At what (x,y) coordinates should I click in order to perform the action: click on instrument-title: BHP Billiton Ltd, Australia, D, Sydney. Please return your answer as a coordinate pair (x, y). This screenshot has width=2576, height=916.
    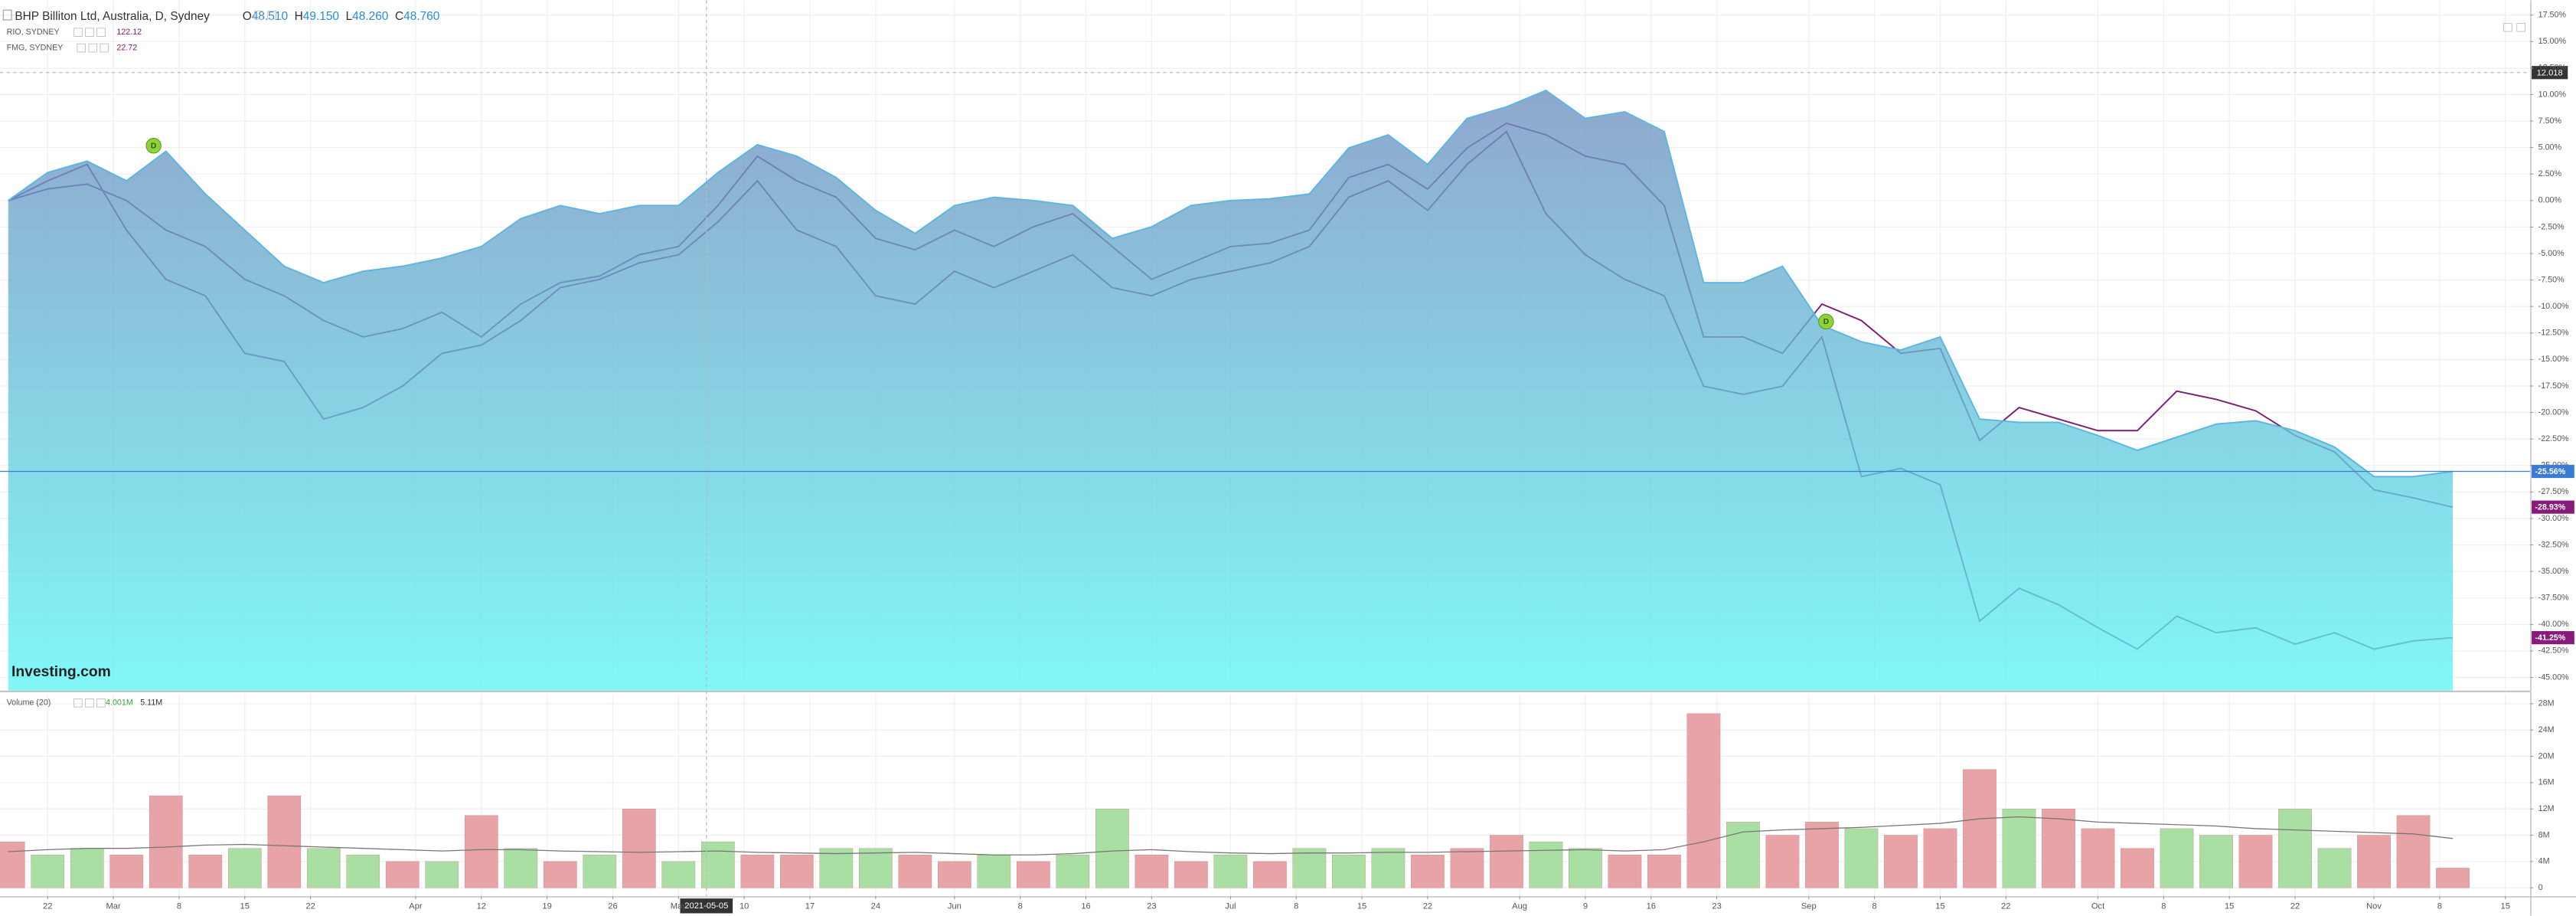
    Looking at the image, I should click on (112, 17).